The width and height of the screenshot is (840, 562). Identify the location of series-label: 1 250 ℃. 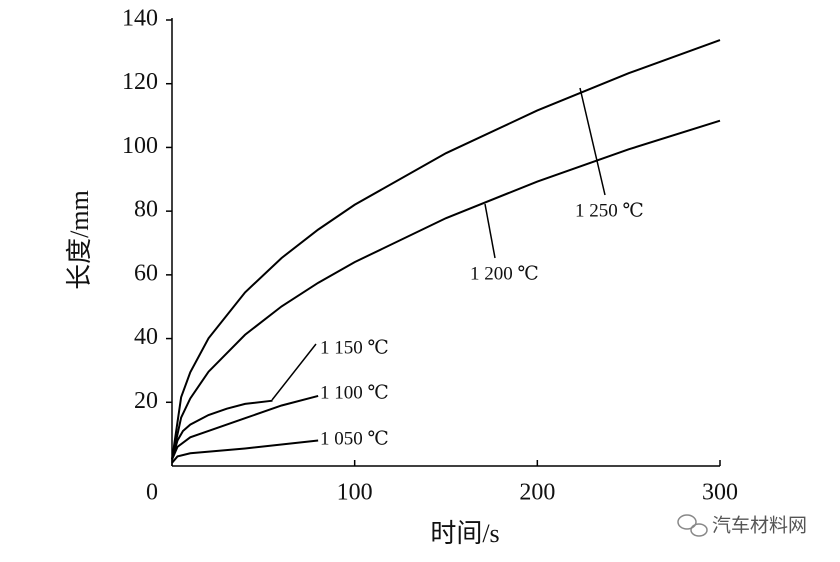
(609, 210).